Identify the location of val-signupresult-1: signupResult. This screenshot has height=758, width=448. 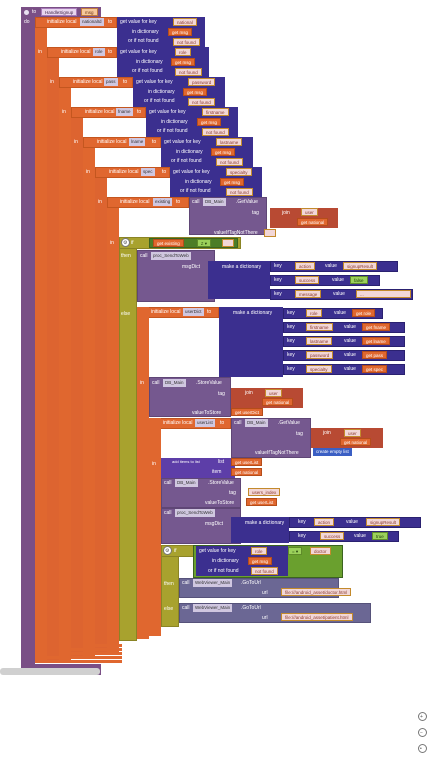
(360, 266).